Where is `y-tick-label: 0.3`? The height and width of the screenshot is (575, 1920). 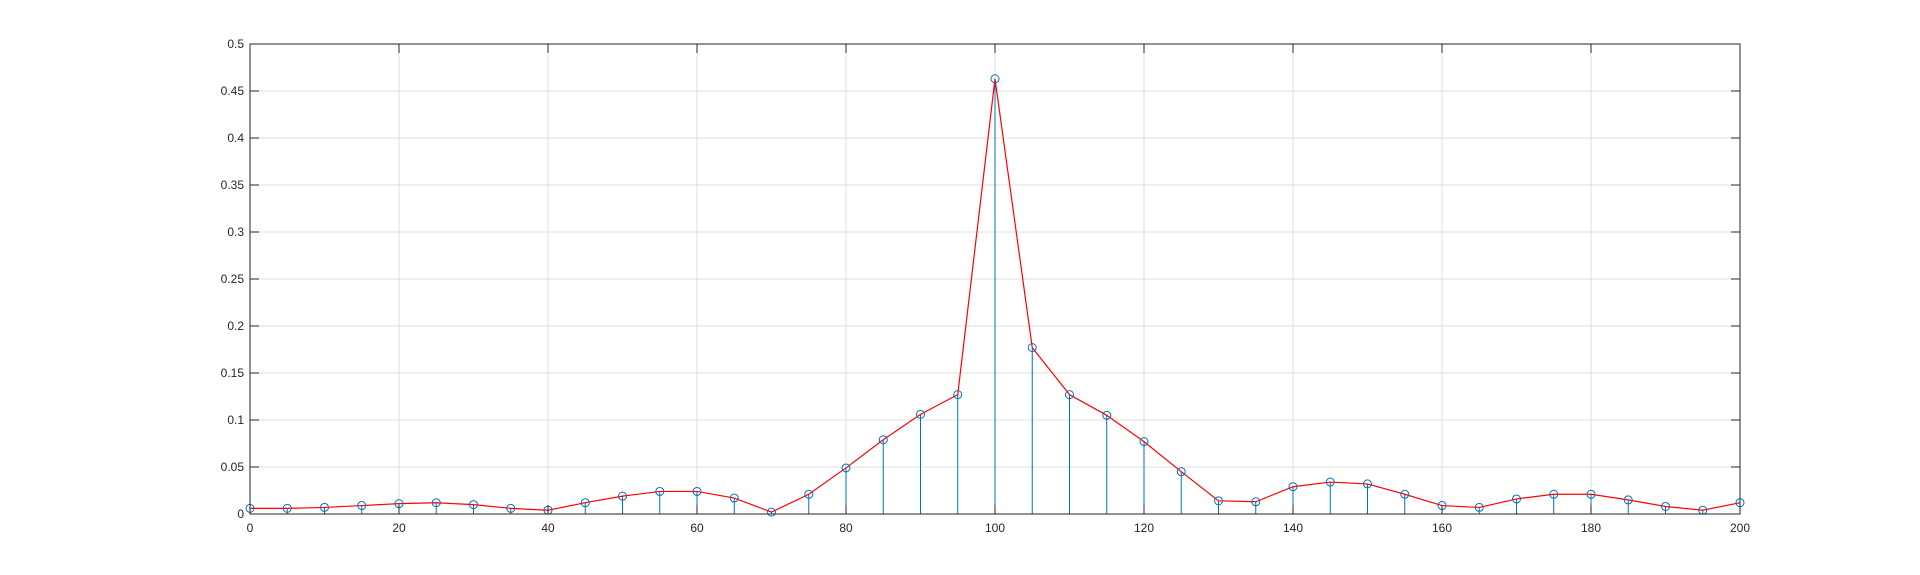
y-tick-label: 0.3 is located at coordinates (235, 232).